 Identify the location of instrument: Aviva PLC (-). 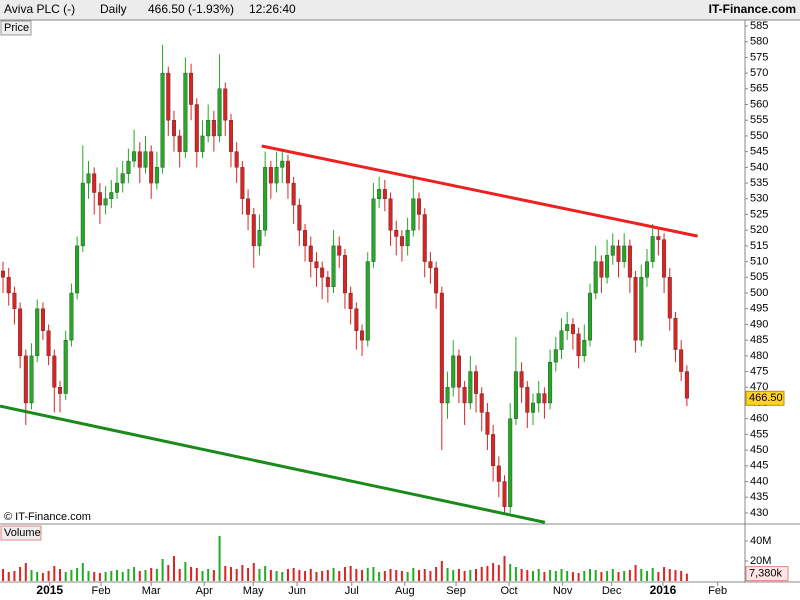
(39, 9).